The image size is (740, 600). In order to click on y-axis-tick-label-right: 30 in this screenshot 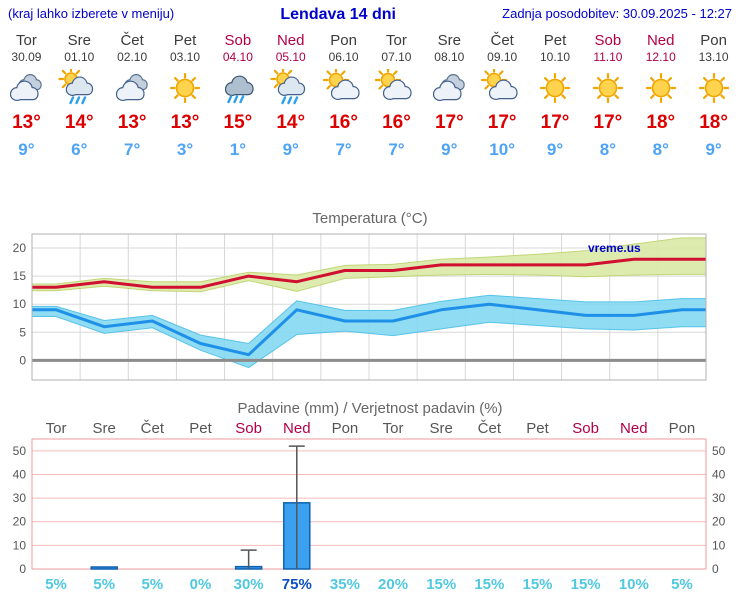, I will do `click(719, 498)`.